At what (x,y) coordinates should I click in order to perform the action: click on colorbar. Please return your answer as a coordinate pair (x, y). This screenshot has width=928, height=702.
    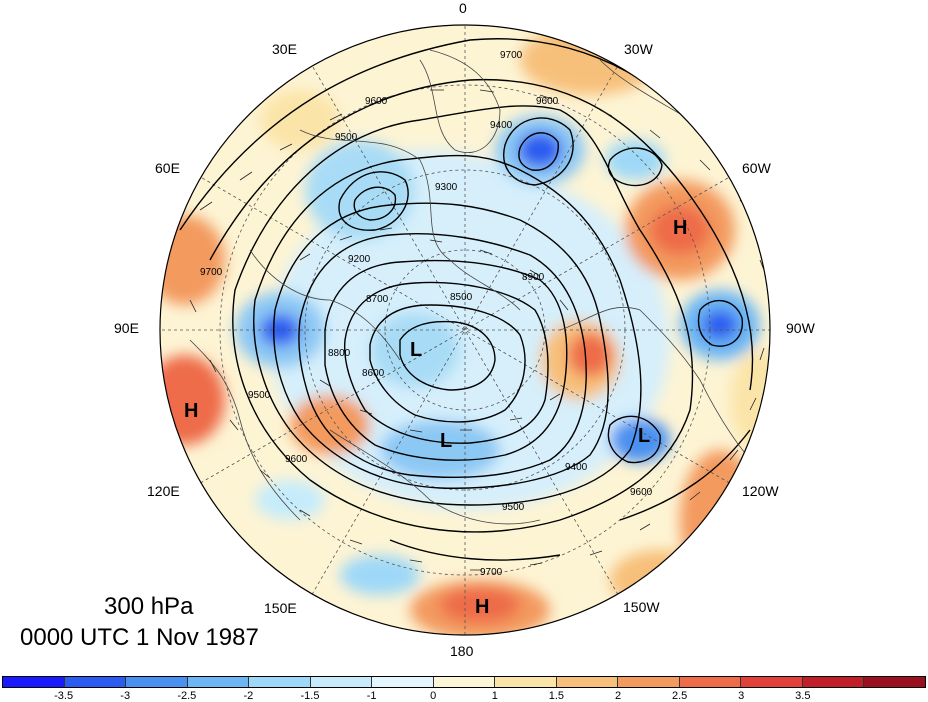
    Looking at the image, I should click on (464, 682).